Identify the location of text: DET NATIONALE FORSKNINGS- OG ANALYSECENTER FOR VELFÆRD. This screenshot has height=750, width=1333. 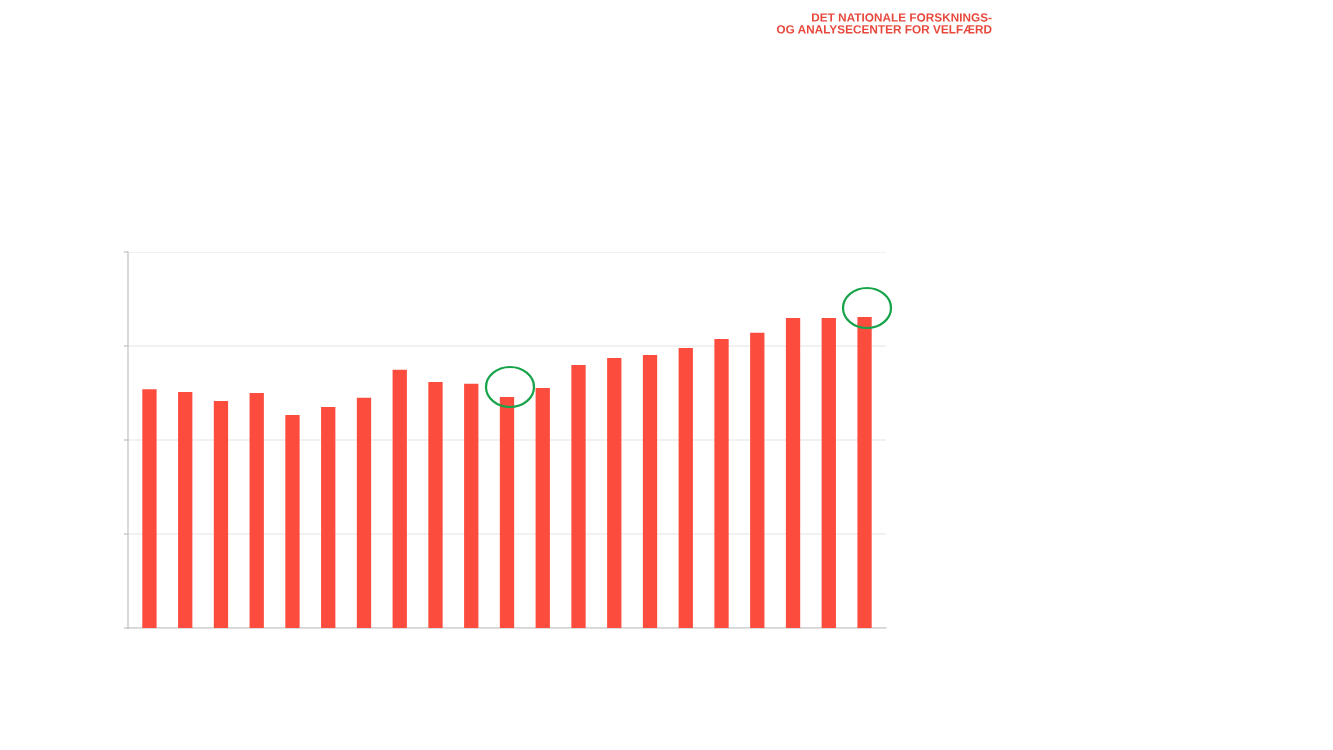
(884, 23).